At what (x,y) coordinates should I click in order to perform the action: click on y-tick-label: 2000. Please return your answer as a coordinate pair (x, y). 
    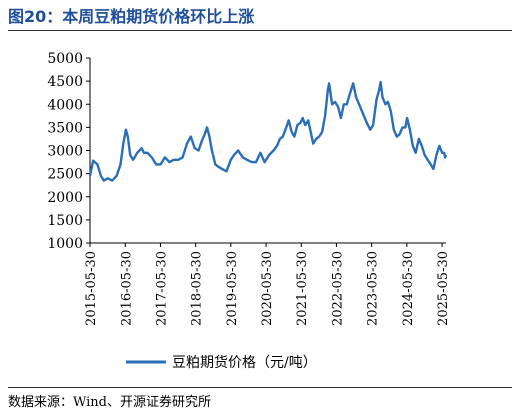
    Looking at the image, I should click on (65, 198).